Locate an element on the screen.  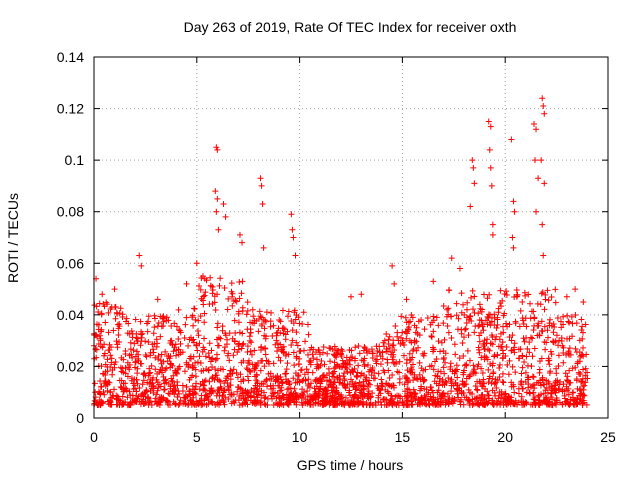
y-tick-label: 0.02 is located at coordinates (70, 366).